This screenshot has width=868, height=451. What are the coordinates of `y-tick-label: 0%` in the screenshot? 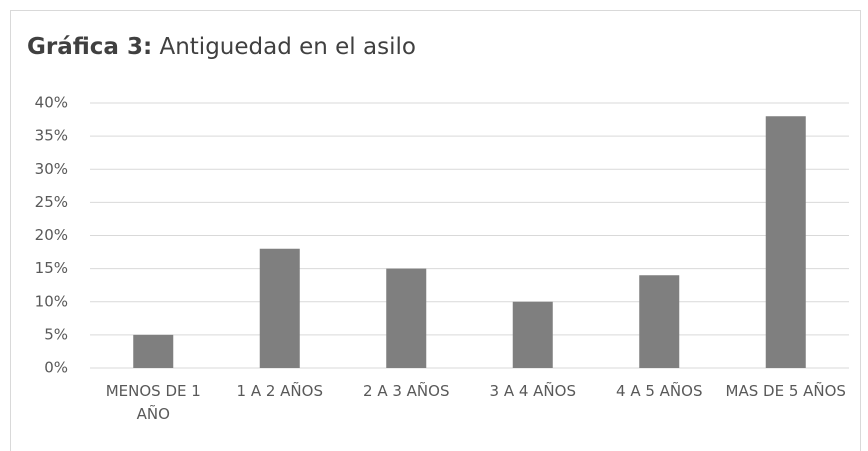 It's located at (56, 368).